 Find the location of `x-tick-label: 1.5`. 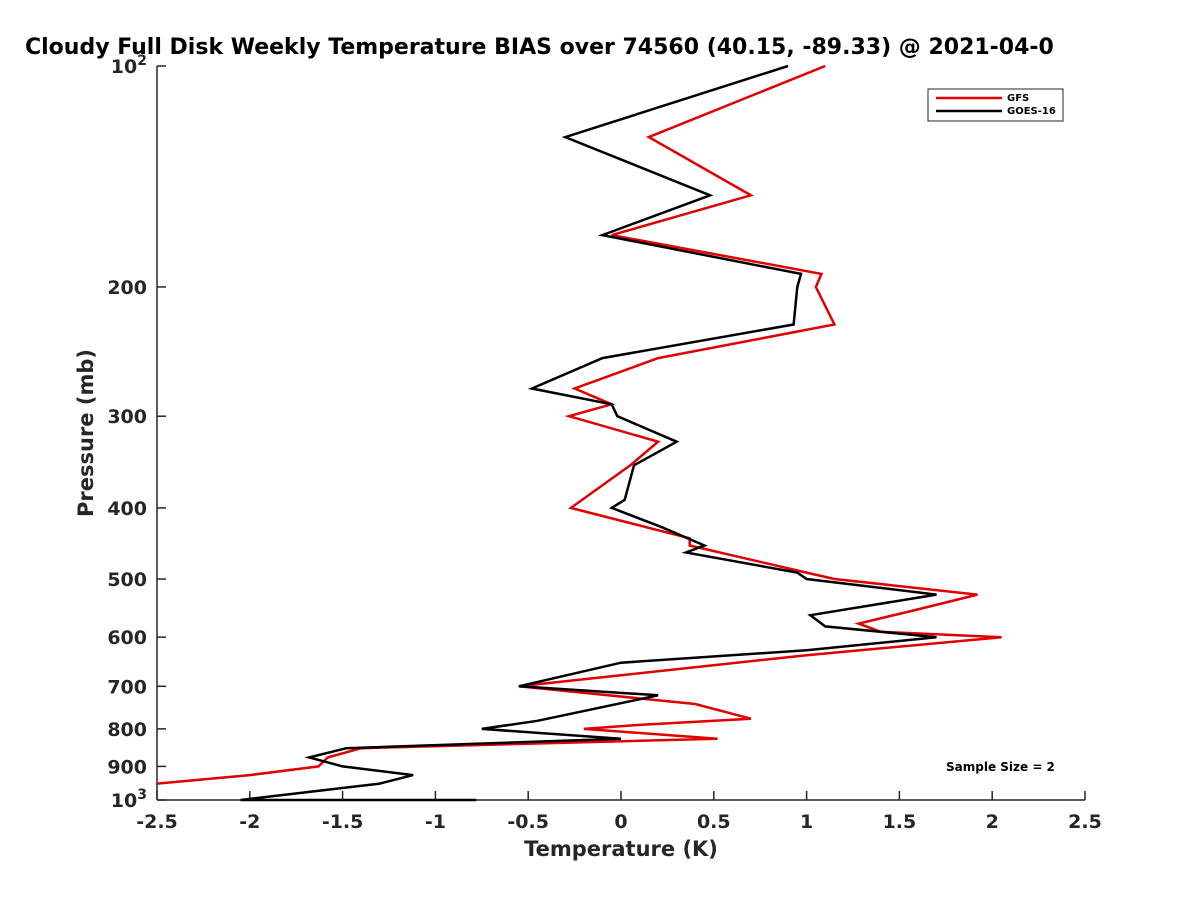

x-tick-label: 1.5 is located at coordinates (900, 822).